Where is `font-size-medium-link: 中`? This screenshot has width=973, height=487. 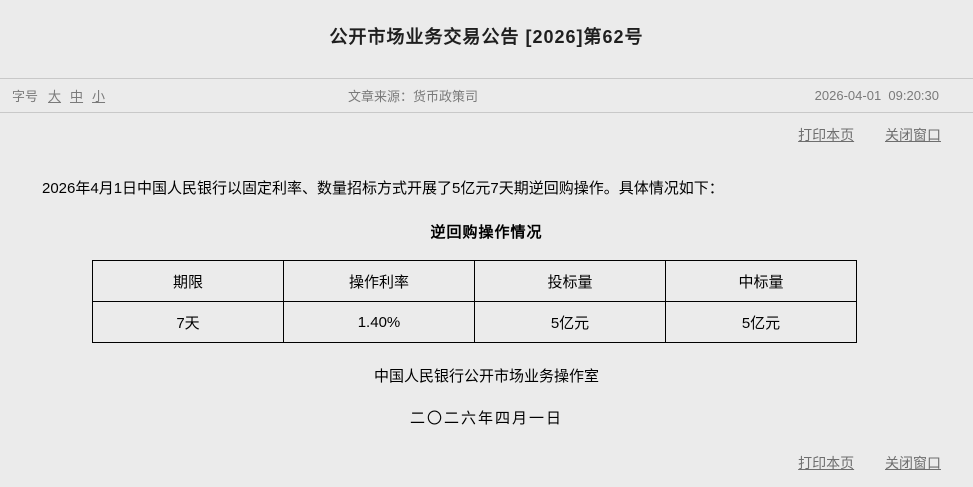
font-size-medium-link: 中 is located at coordinates (77, 96).